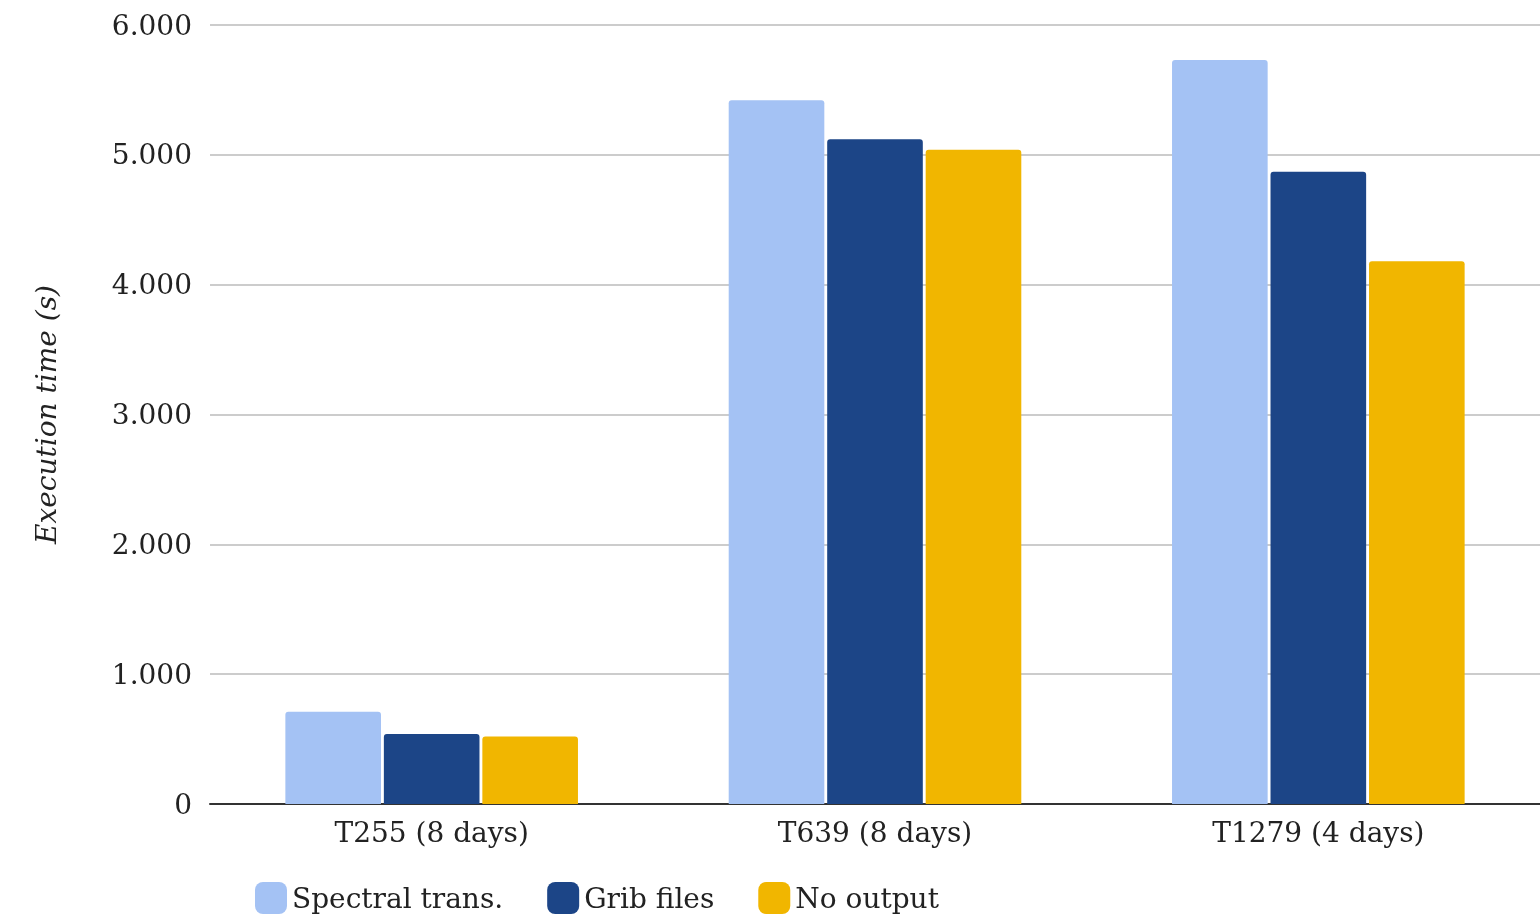  I want to click on y-tick-label: 4.000, so click(151, 285).